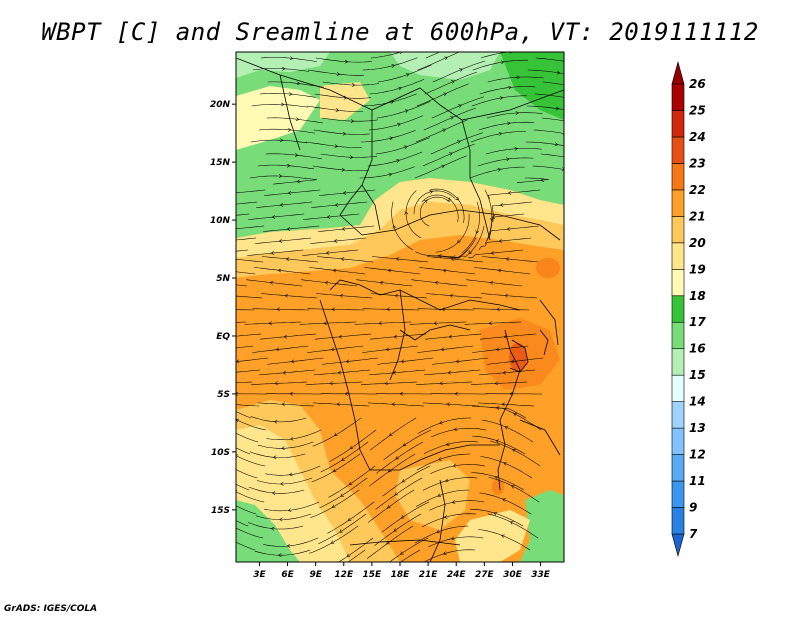 The height and width of the screenshot is (618, 800). What do you see at coordinates (401, 575) in the screenshot?
I see `lon-tick-label: 18E` at bounding box center [401, 575].